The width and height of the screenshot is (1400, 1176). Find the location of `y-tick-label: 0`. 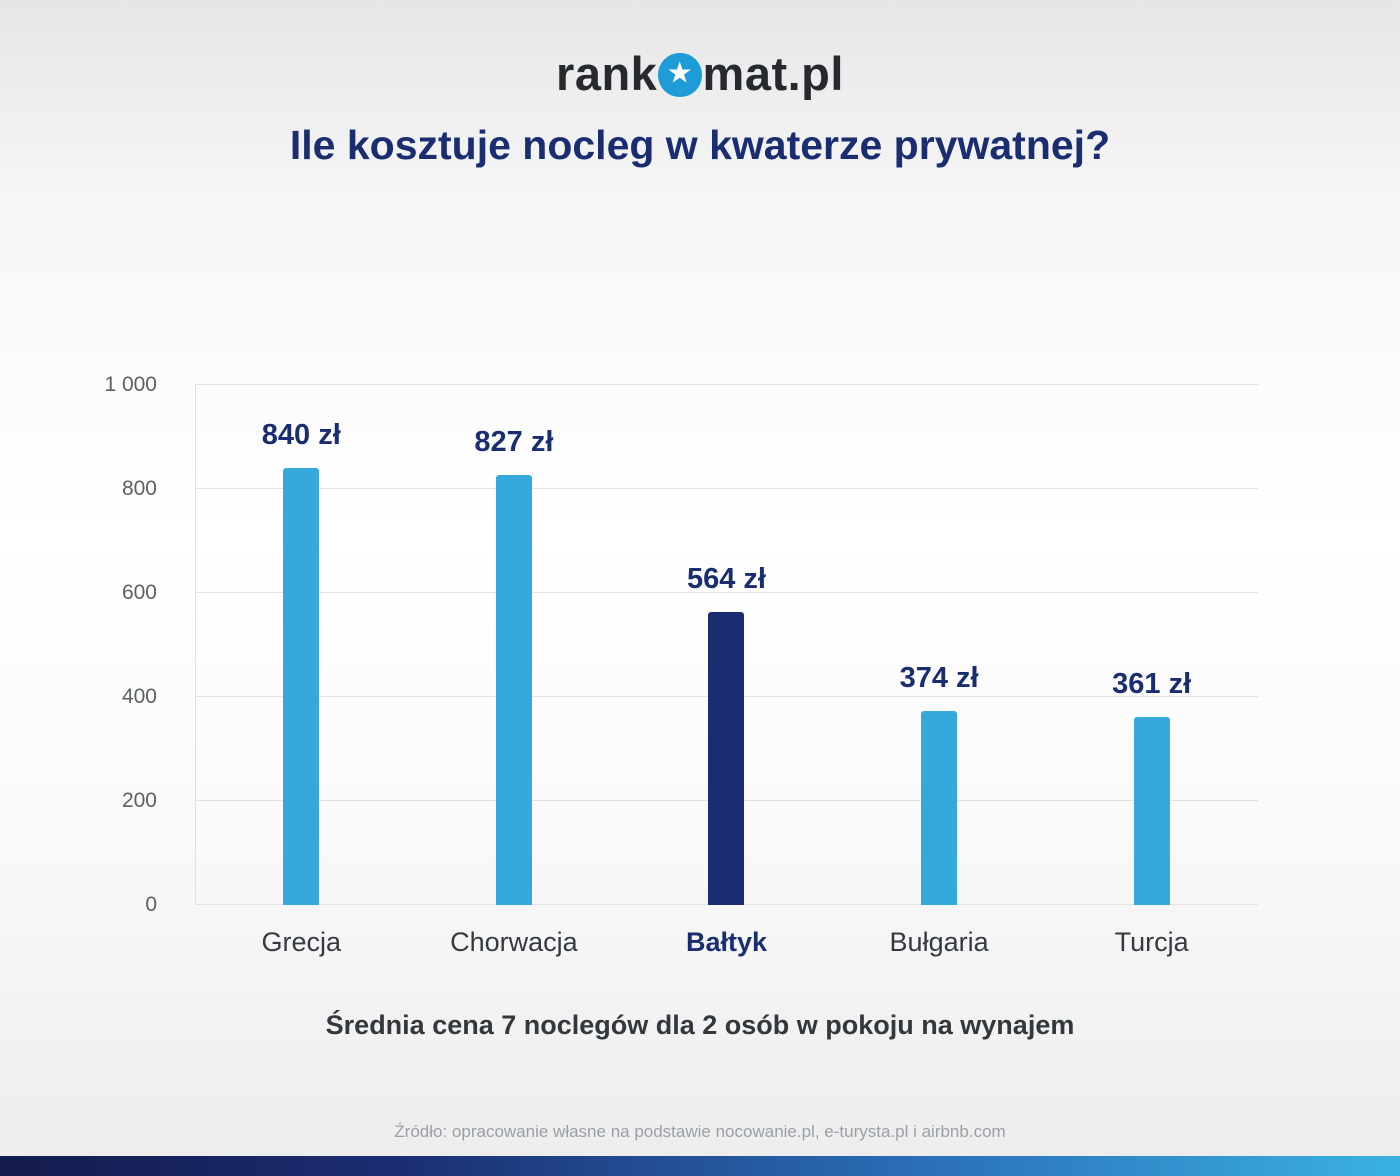

y-tick-label: 0 is located at coordinates (151, 904).